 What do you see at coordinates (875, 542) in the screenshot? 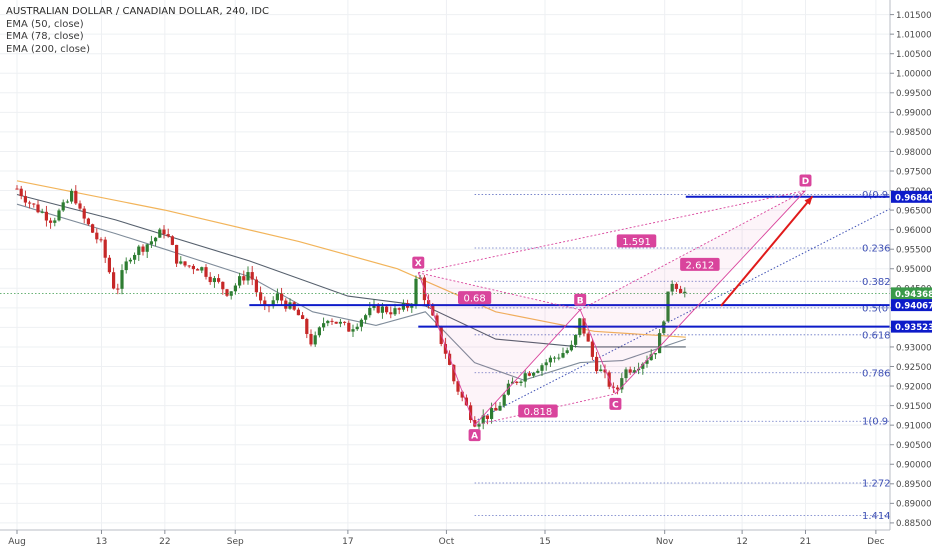
I see `time-tick-label: Dec` at bounding box center [875, 542].